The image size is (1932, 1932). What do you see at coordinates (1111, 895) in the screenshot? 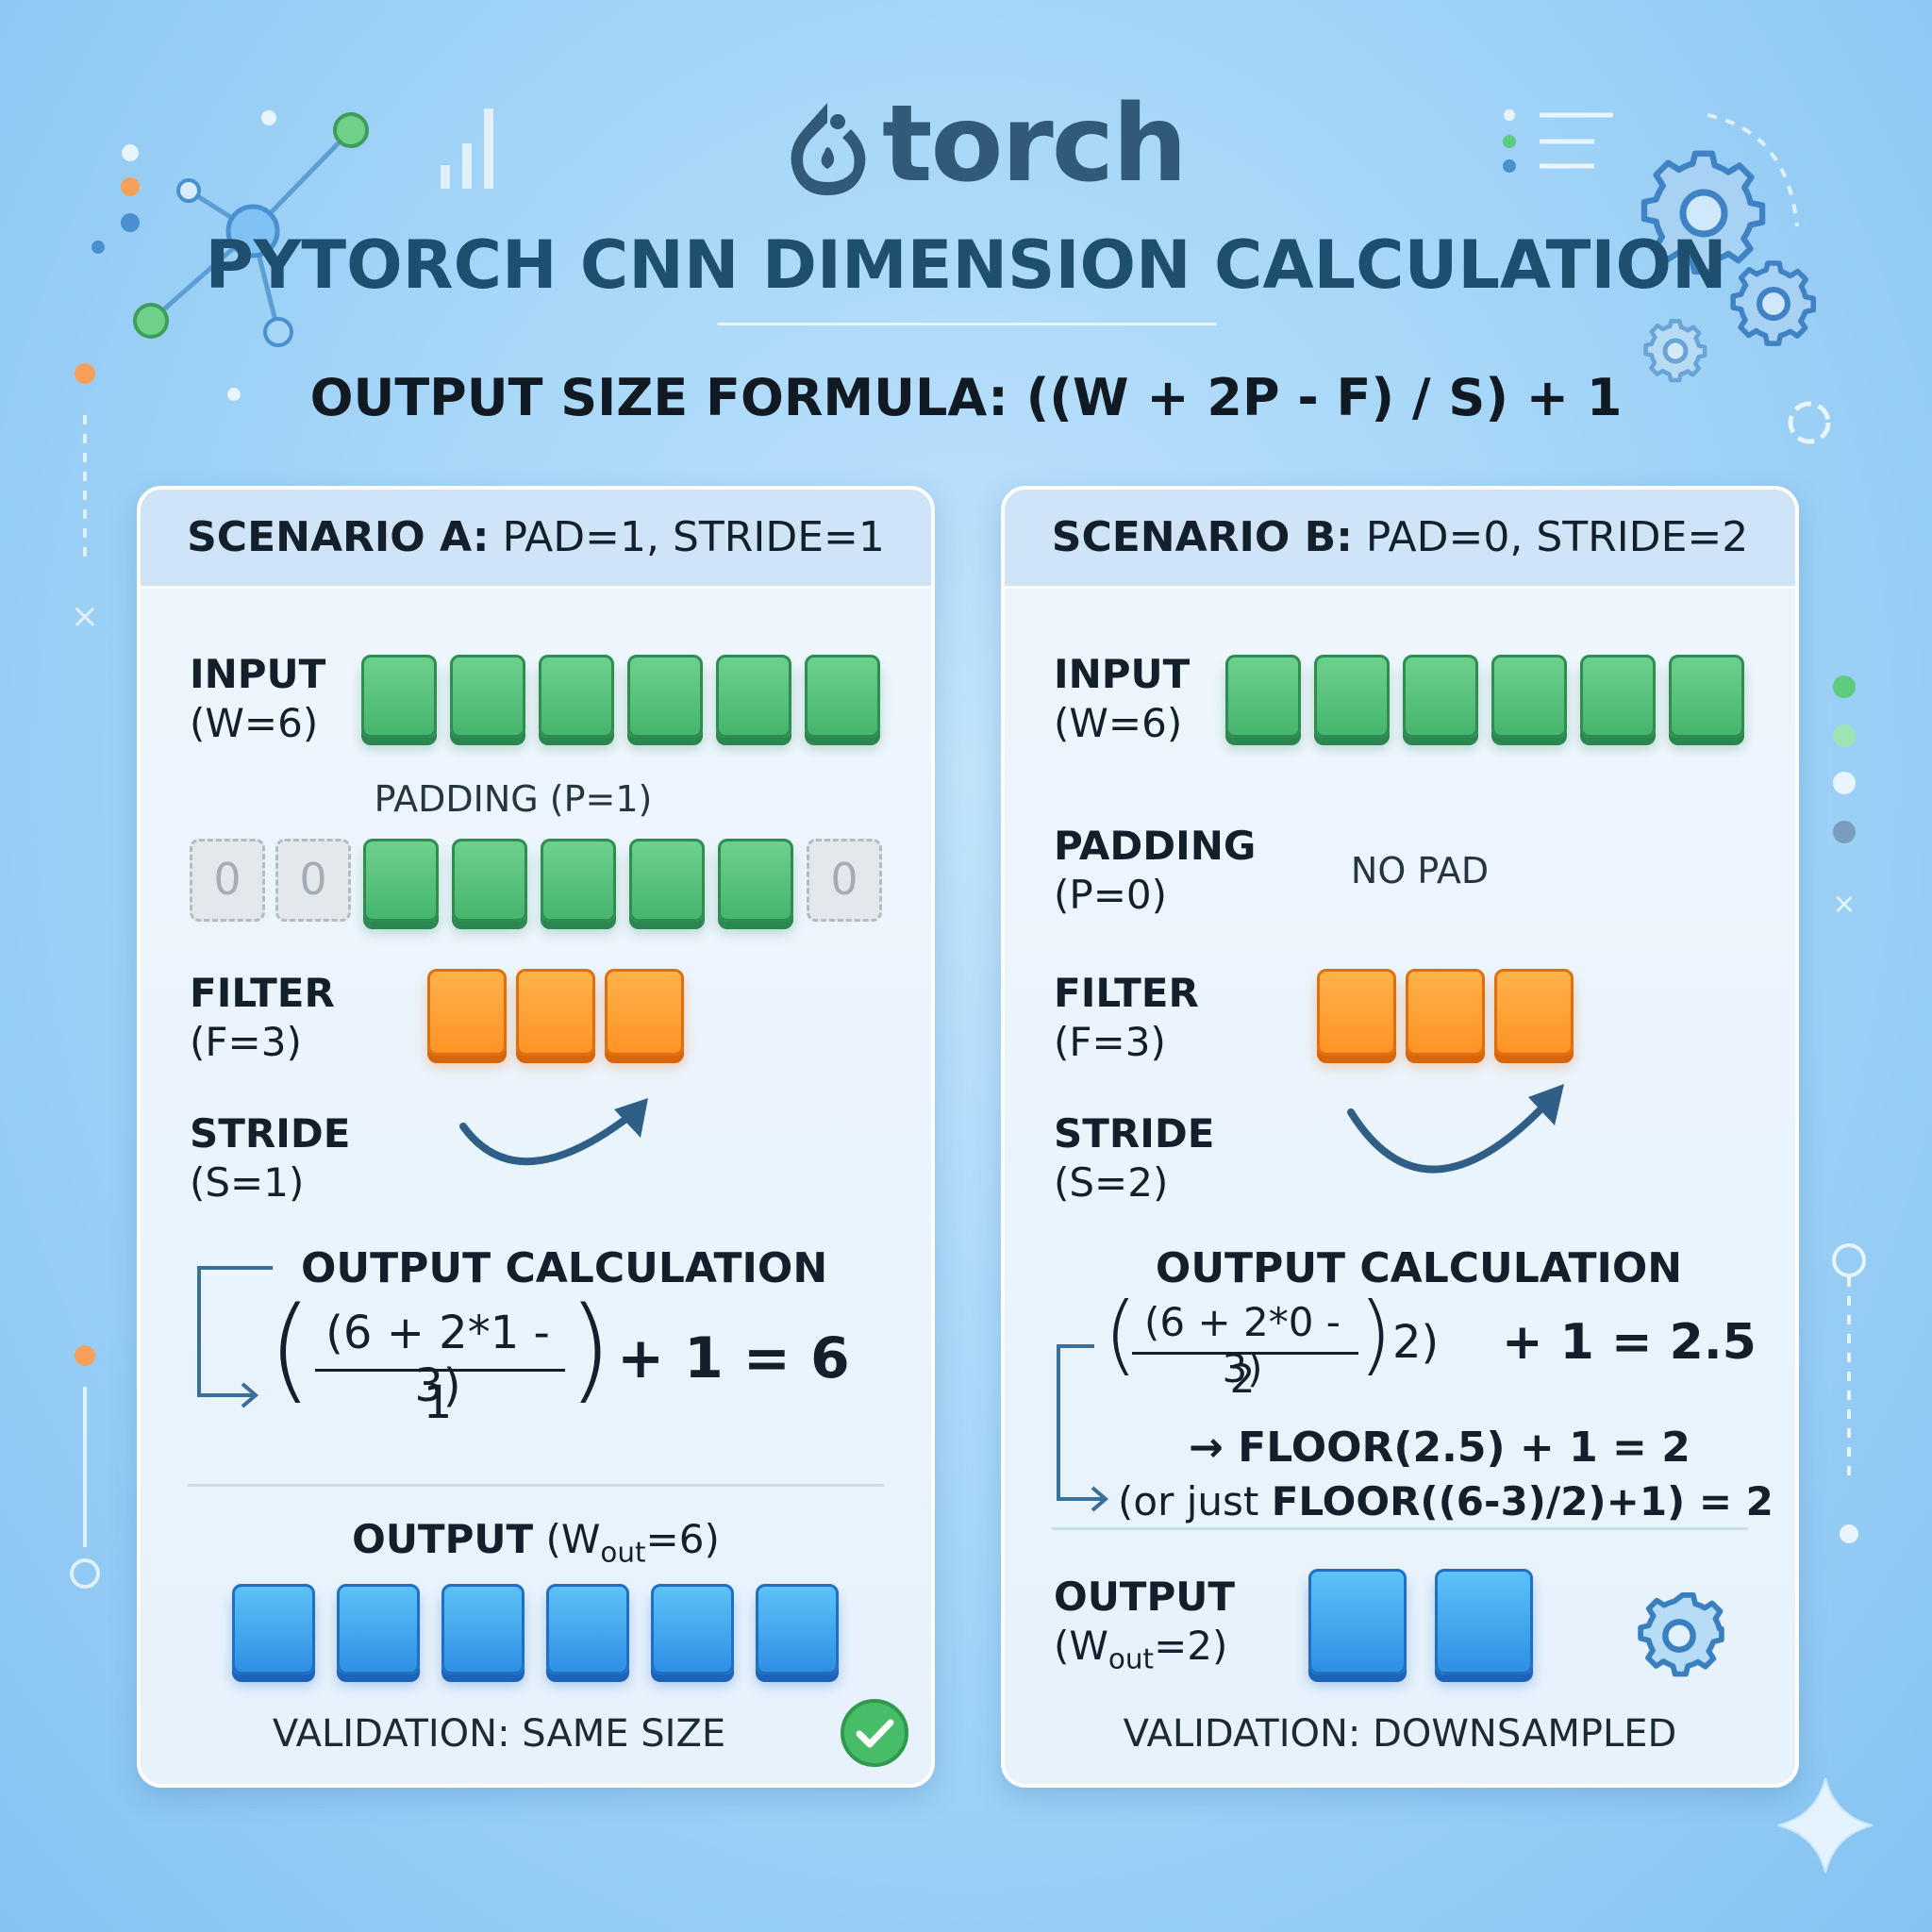
I see `padding-value-text: (P=0)` at bounding box center [1111, 895].